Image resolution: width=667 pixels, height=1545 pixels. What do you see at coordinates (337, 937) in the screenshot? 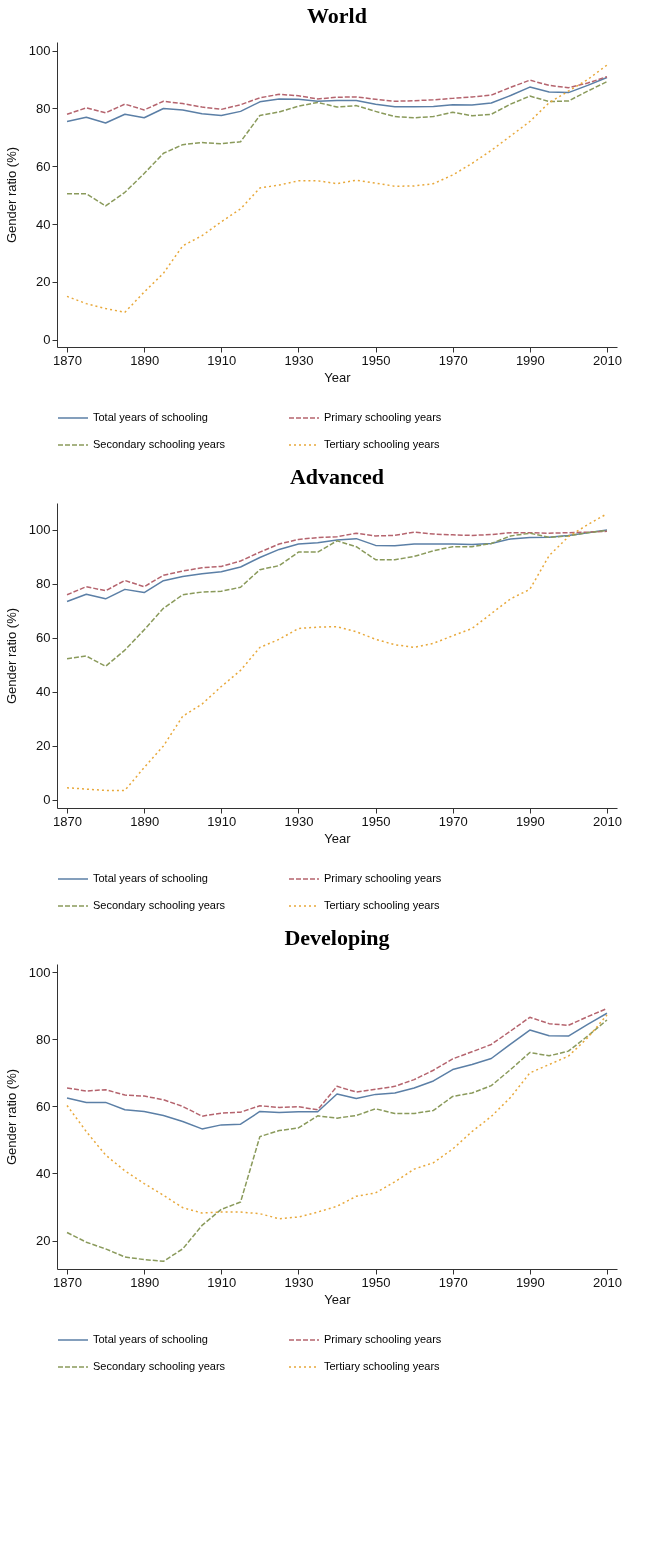
I see `chart-title: Developing` at bounding box center [337, 937].